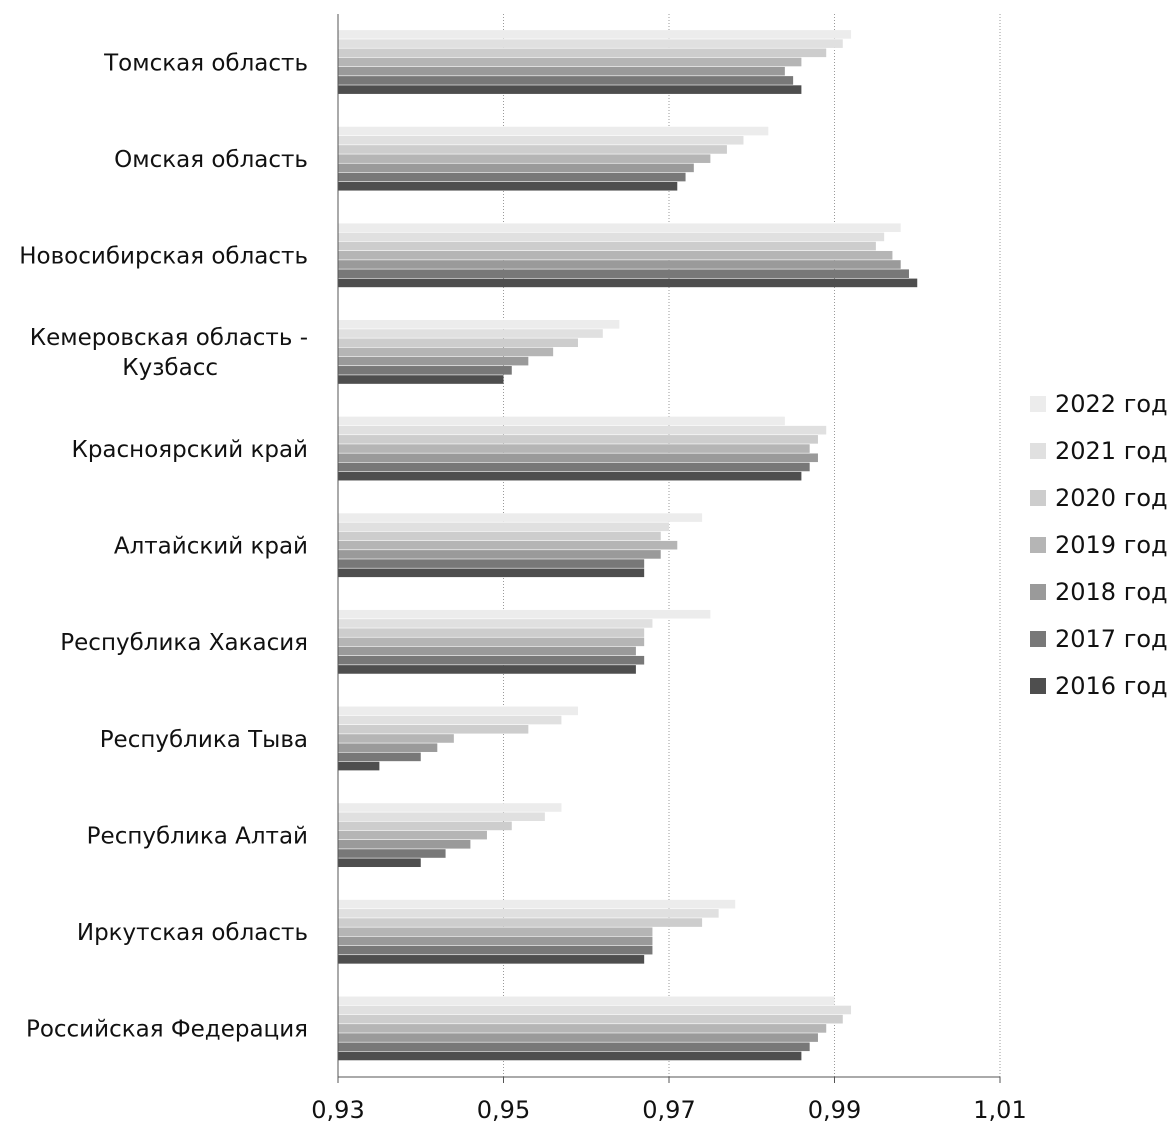 The width and height of the screenshot is (1175, 1126). I want to click on bar-2018-год-0, so click(561, 71).